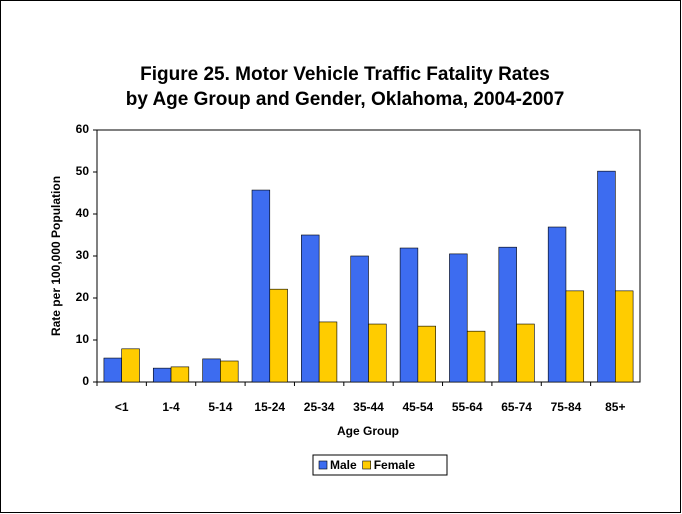 The image size is (682, 514). What do you see at coordinates (516, 407) in the screenshot?
I see `x-tick-label: 65-74` at bounding box center [516, 407].